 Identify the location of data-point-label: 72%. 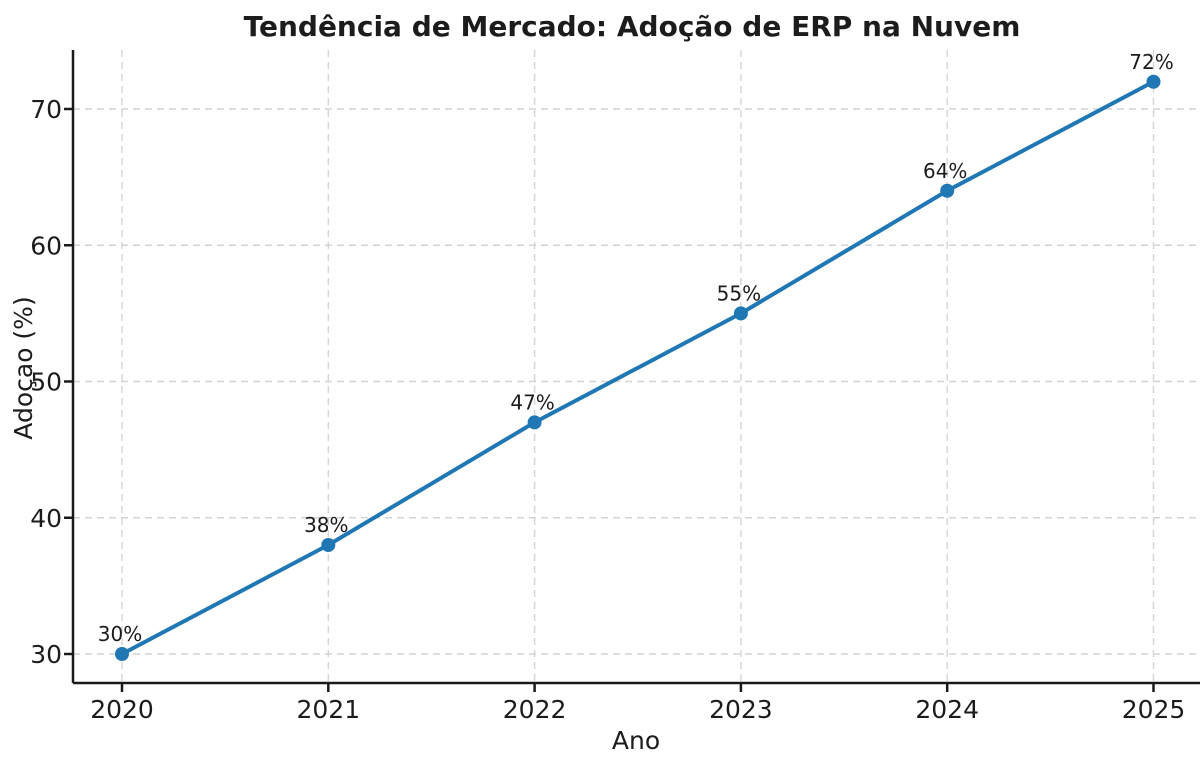
(1151, 62).